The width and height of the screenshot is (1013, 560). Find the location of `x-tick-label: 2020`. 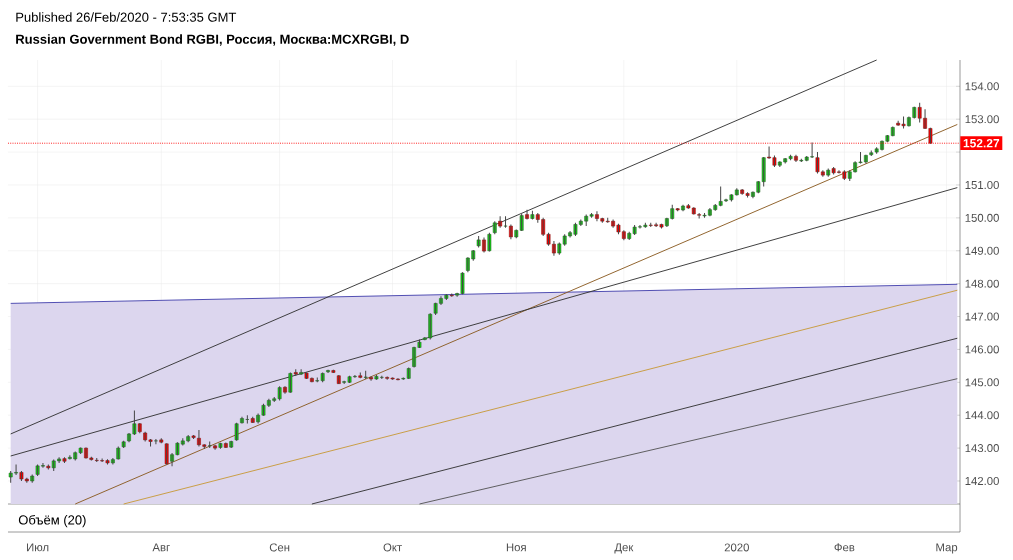

x-tick-label: 2020 is located at coordinates (736, 547).